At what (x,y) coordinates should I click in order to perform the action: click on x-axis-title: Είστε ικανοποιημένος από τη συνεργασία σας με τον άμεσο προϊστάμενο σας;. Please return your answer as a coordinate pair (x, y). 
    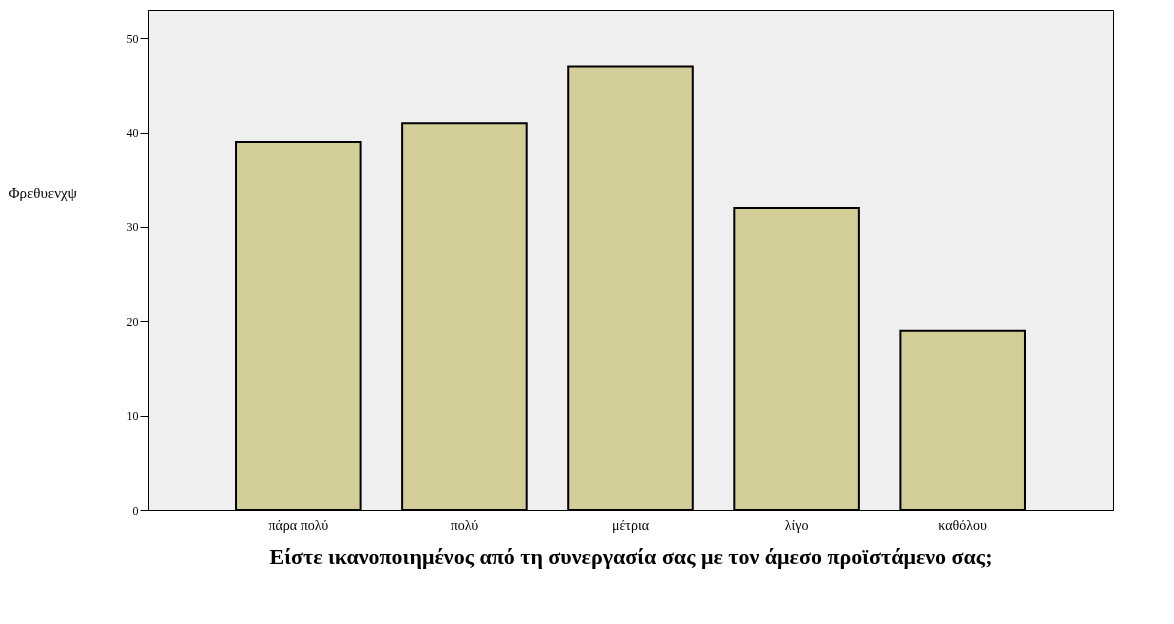
    Looking at the image, I should click on (631, 556).